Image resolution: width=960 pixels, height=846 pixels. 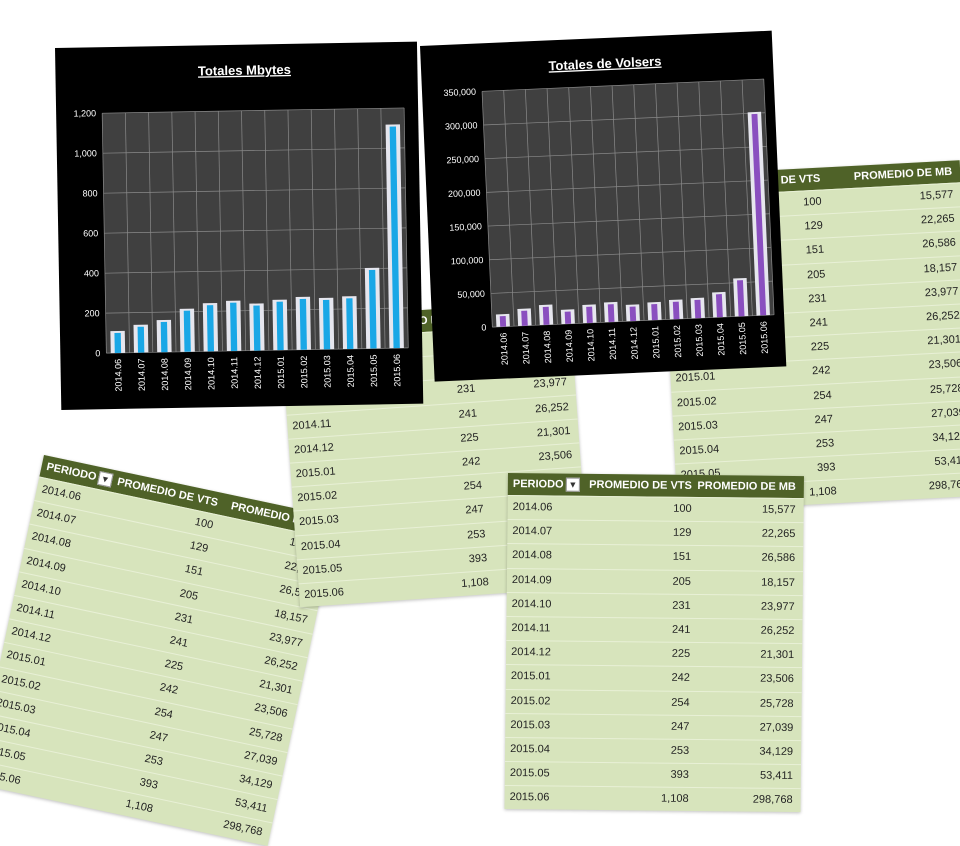 What do you see at coordinates (471, 462) in the screenshot?
I see `table-cell: 242` at bounding box center [471, 462].